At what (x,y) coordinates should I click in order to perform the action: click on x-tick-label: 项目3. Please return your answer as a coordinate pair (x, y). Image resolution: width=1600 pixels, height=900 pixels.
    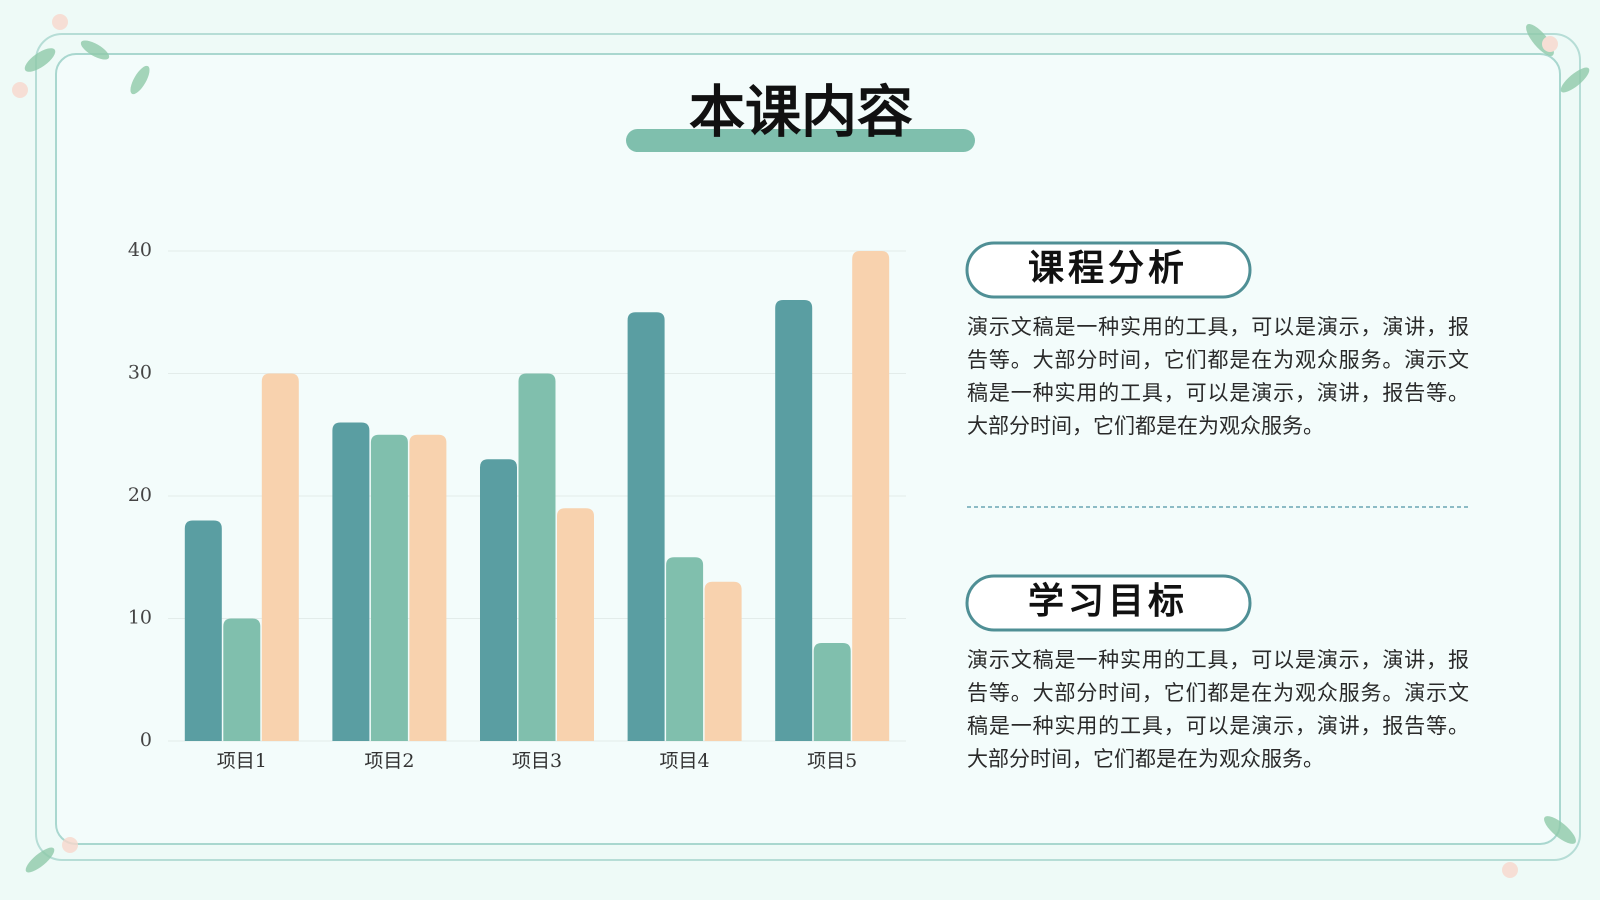
    Looking at the image, I should click on (537, 761).